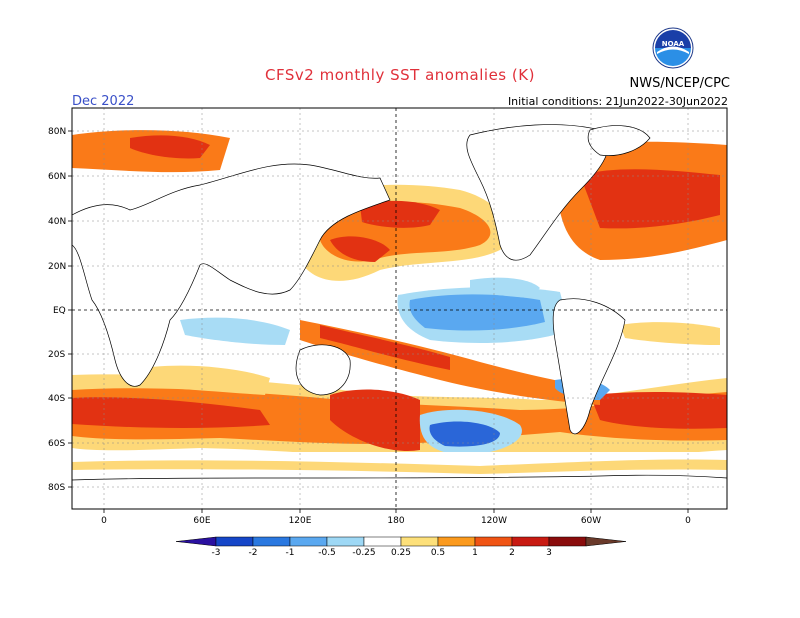 This screenshot has height=618, width=800. Describe the element at coordinates (57, 222) in the screenshot. I see `lat-label: 40N` at that location.